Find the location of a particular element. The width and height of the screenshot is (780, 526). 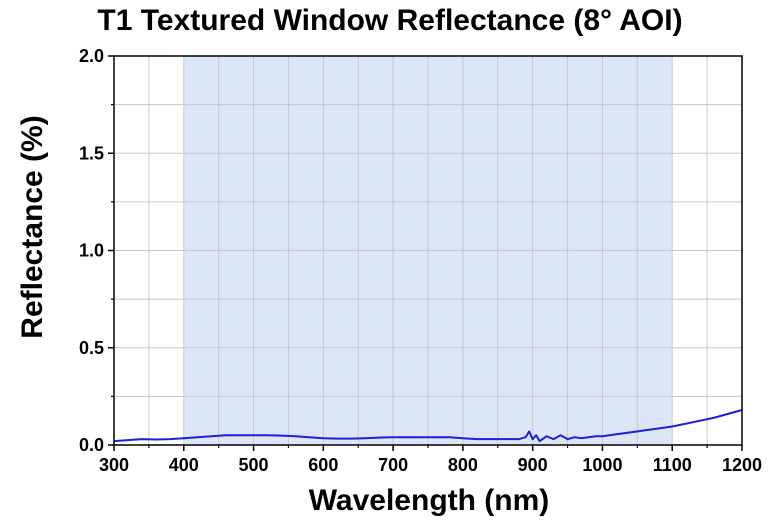

x-tick-label: 600 is located at coordinates (323, 465).